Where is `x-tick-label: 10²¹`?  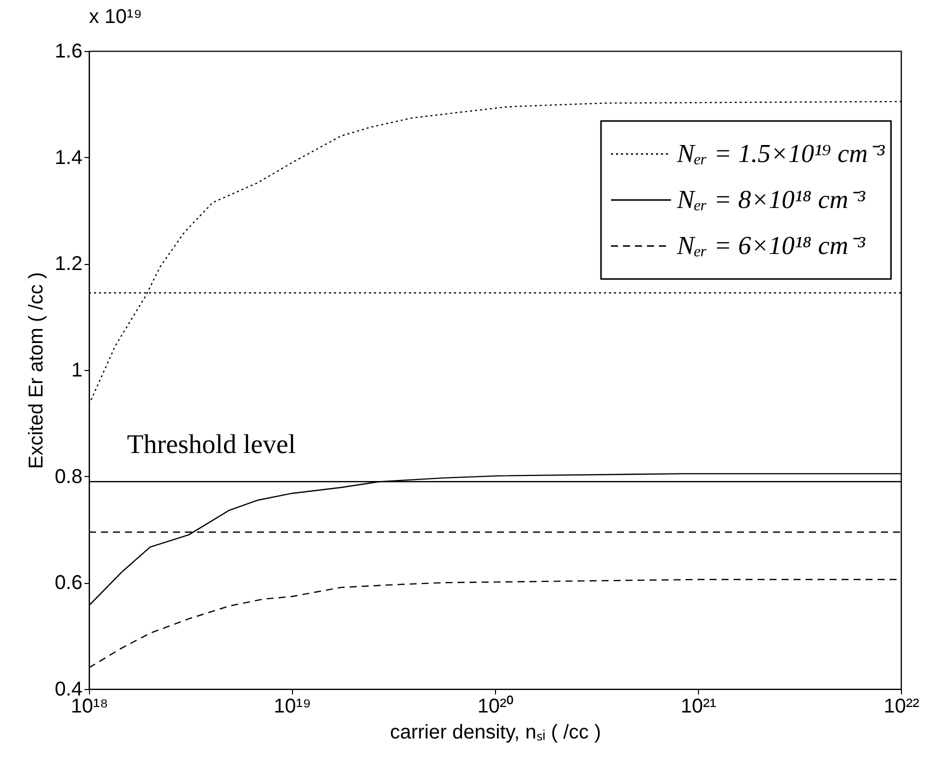
x-tick-label: 10²¹ is located at coordinates (698, 707).